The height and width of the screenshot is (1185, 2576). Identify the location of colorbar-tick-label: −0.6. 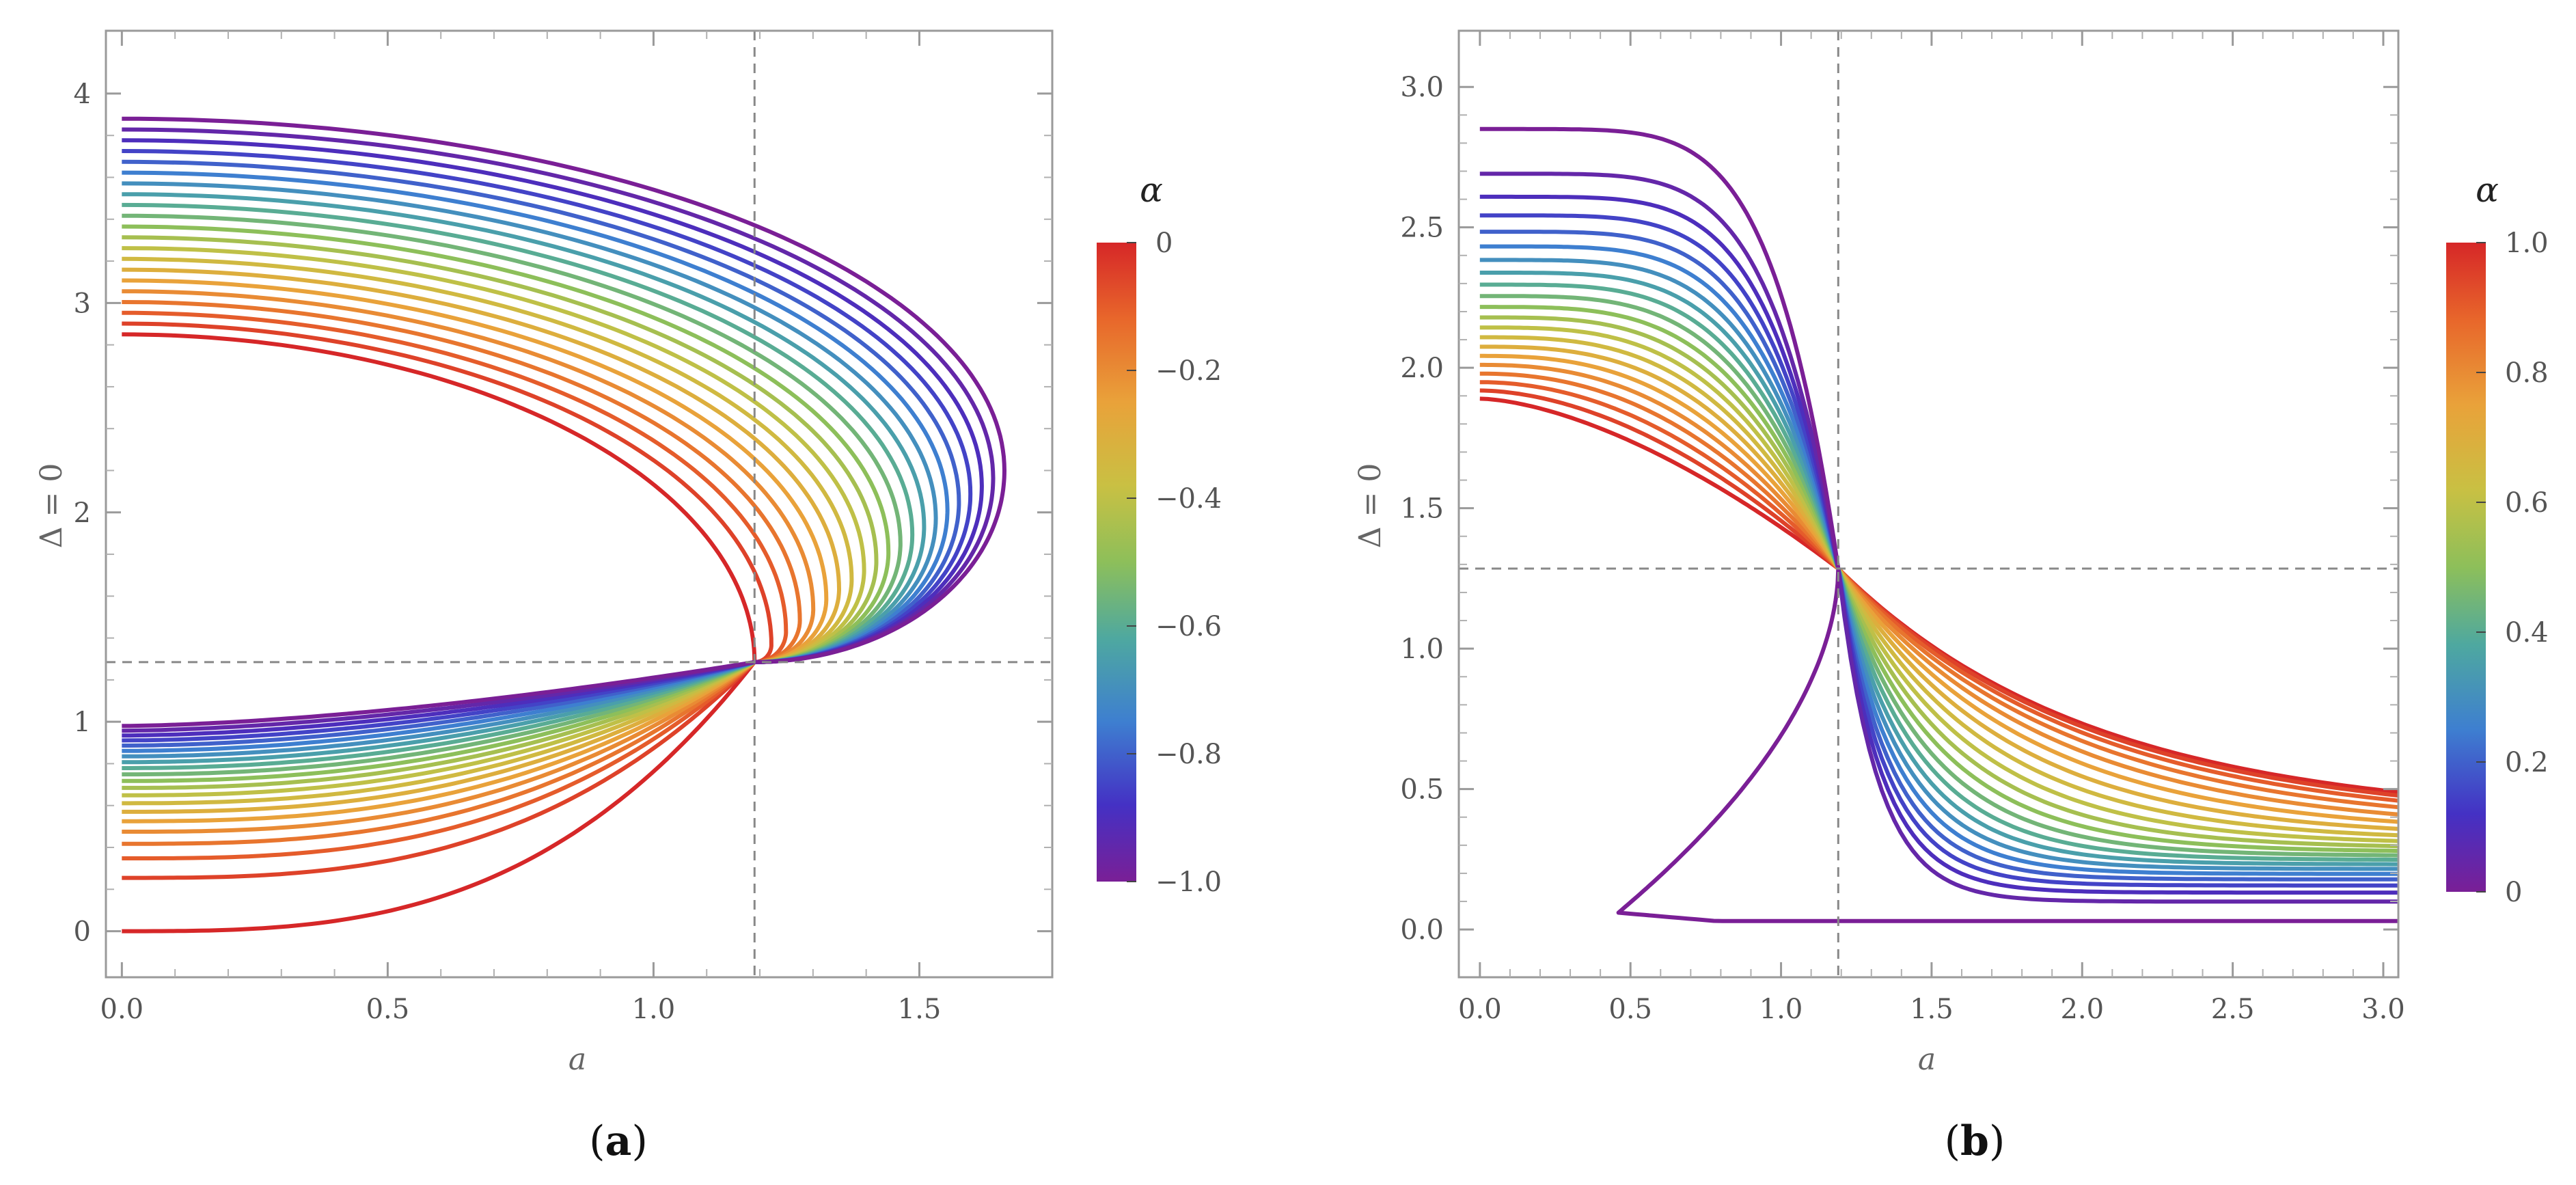
(1188, 626).